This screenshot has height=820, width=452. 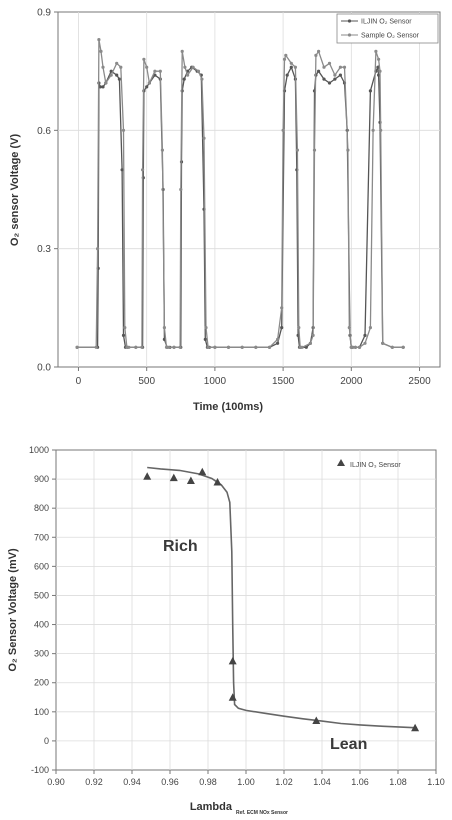 I want to click on plot1-y-axis-label: O₂ sensor Voltage (V), so click(x=15, y=190).